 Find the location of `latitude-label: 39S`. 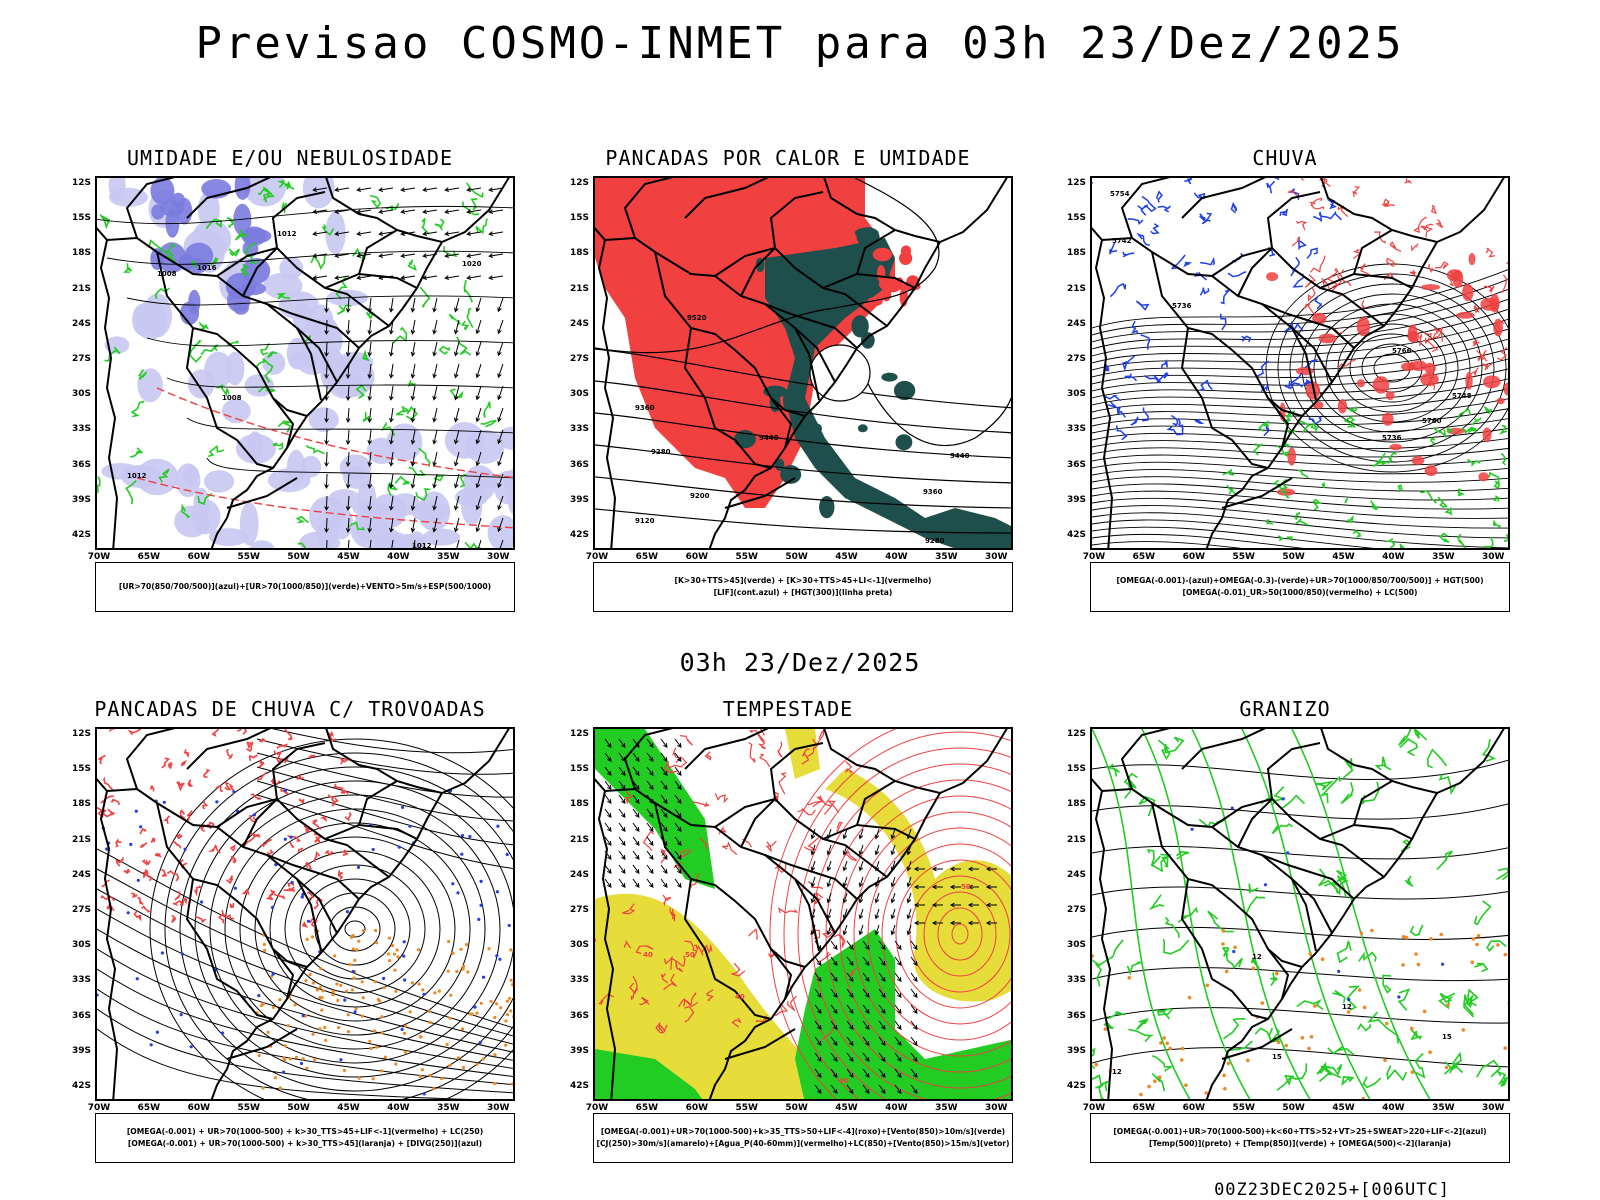

latitude-label: 39S is located at coordinates (579, 1050).